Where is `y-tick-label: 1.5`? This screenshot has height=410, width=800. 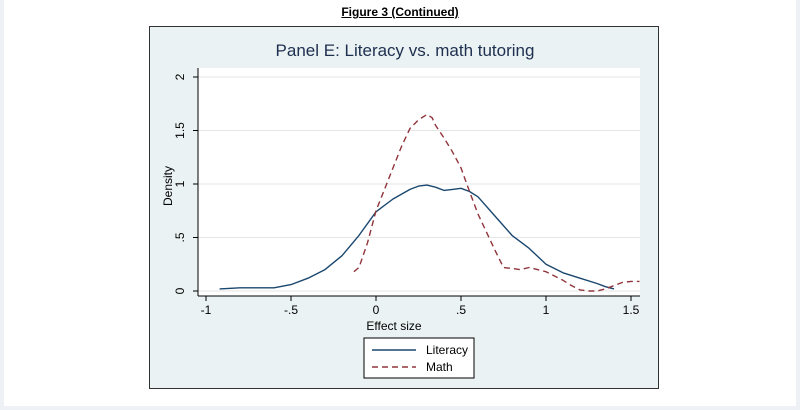 y-tick-label: 1.5 is located at coordinates (180, 130).